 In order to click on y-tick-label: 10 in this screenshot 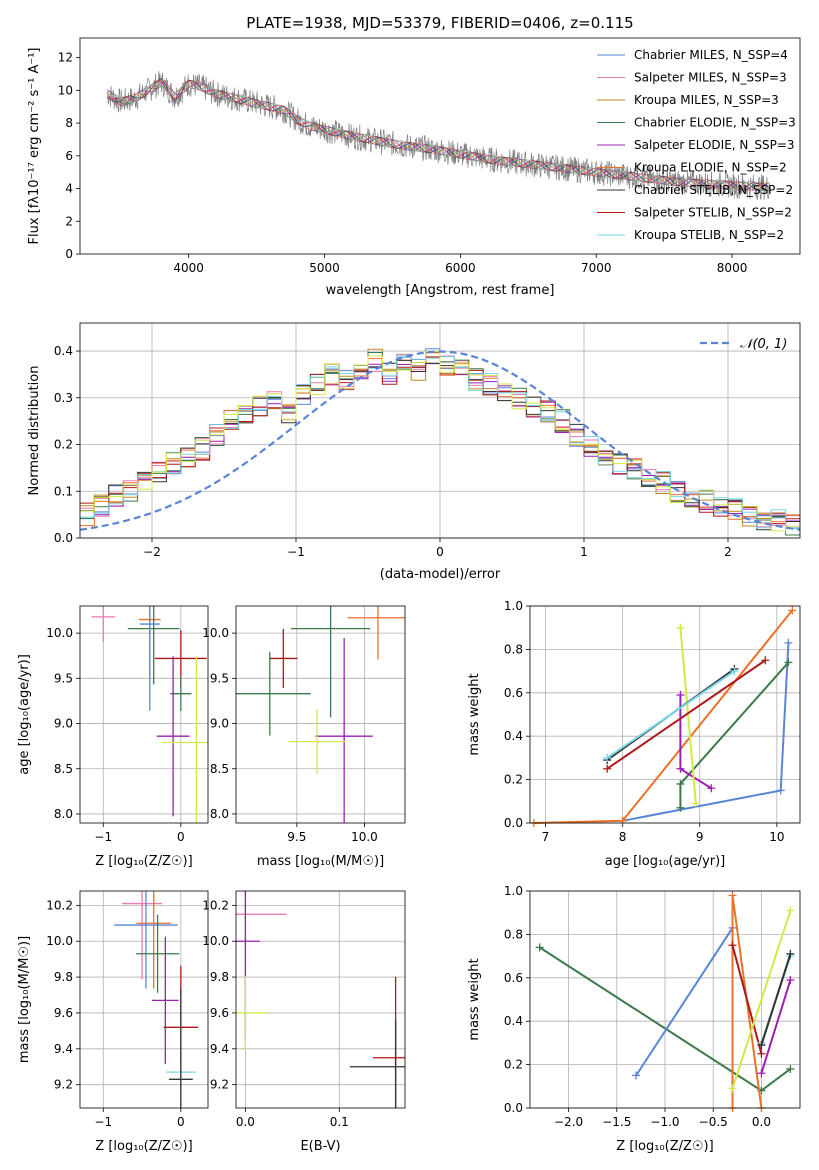, I will do `click(65, 90)`.